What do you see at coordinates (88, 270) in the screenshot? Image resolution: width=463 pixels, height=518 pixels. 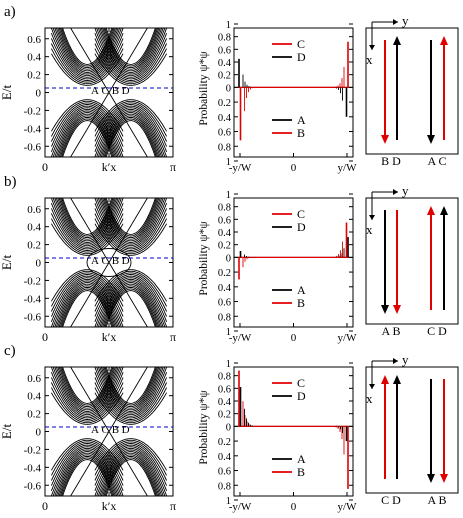 I see `band-structure-panel: 0.6 0.4 0.2 0 -0.2 -0.4 -0.6 E/t 0 k′x π A C B D` at bounding box center [88, 270].